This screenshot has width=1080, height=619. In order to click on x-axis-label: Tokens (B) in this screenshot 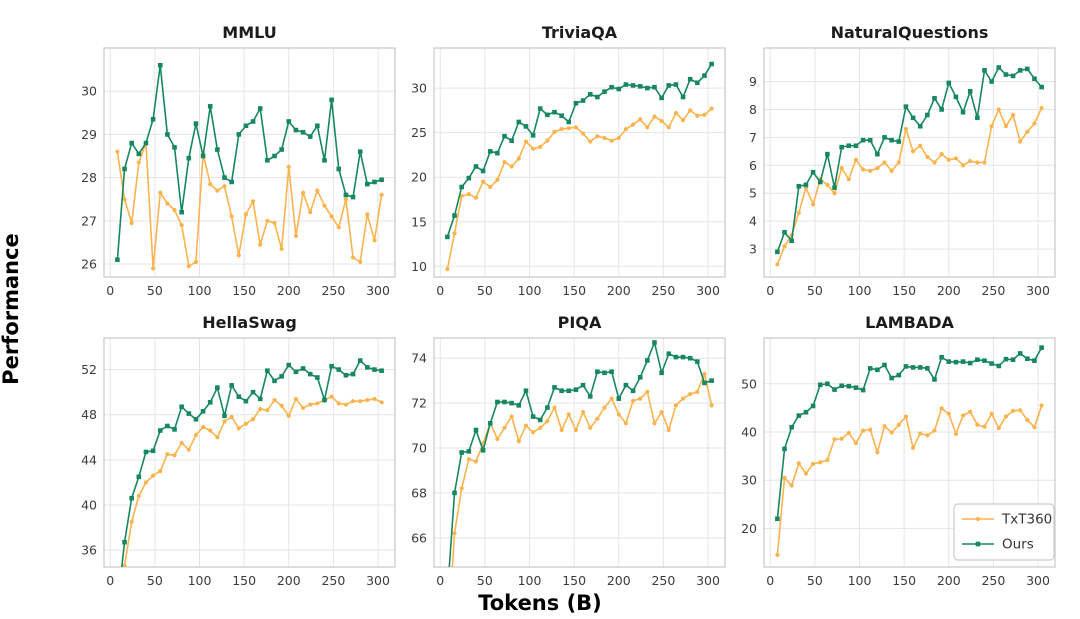, I will do `click(540, 603)`.